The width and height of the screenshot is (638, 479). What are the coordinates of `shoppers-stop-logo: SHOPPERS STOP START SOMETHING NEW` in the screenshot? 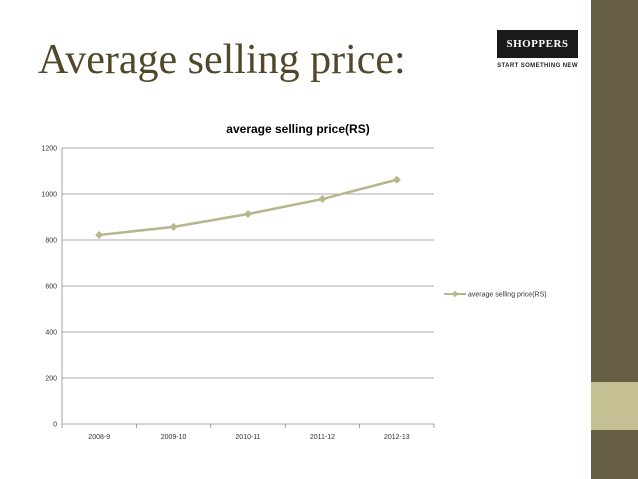 It's located at (537, 54).